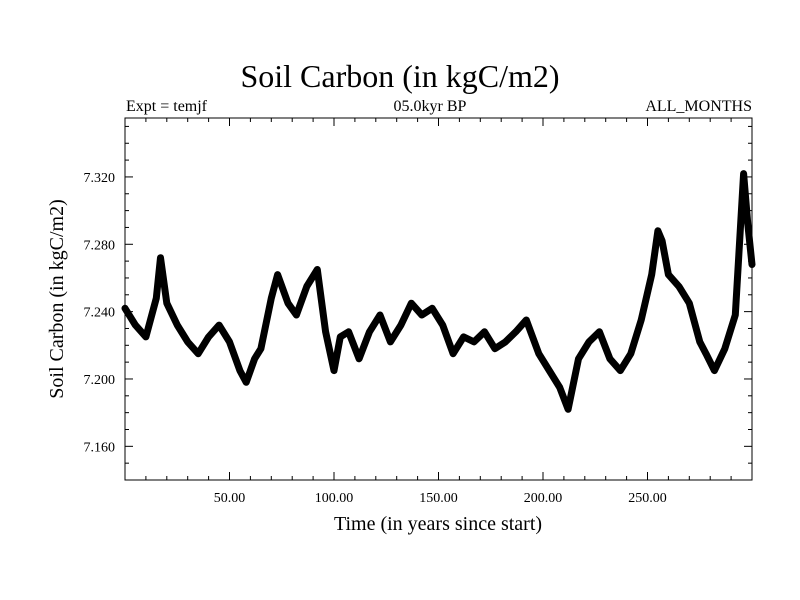 The image size is (800, 600). I want to click on months-label: ALL_MONTHS, so click(698, 106).